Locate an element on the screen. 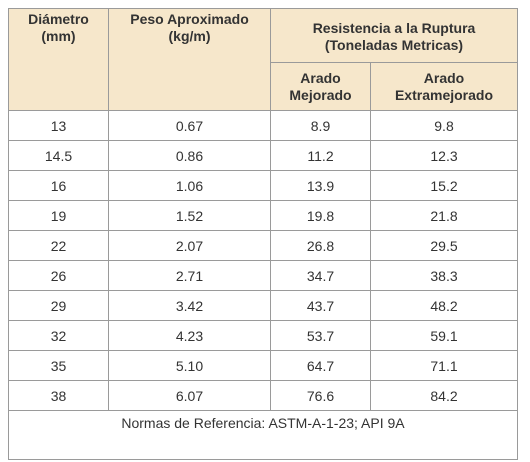 This screenshot has width=530, height=462. table-cell: 59.1 is located at coordinates (444, 335).